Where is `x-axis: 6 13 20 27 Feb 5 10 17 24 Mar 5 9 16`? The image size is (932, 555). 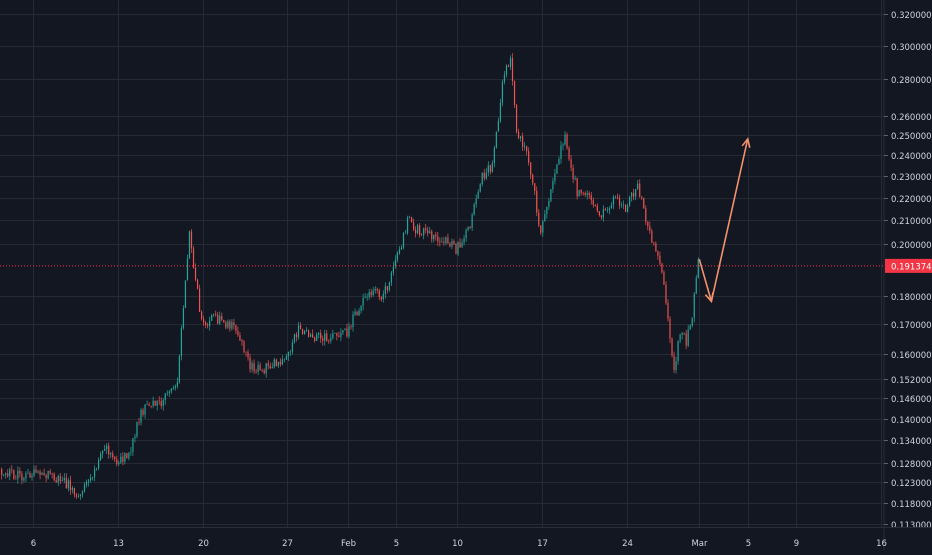 x-axis: 6 13 20 27 Feb 5 10 17 24 Mar 5 9 16 is located at coordinates (466, 538).